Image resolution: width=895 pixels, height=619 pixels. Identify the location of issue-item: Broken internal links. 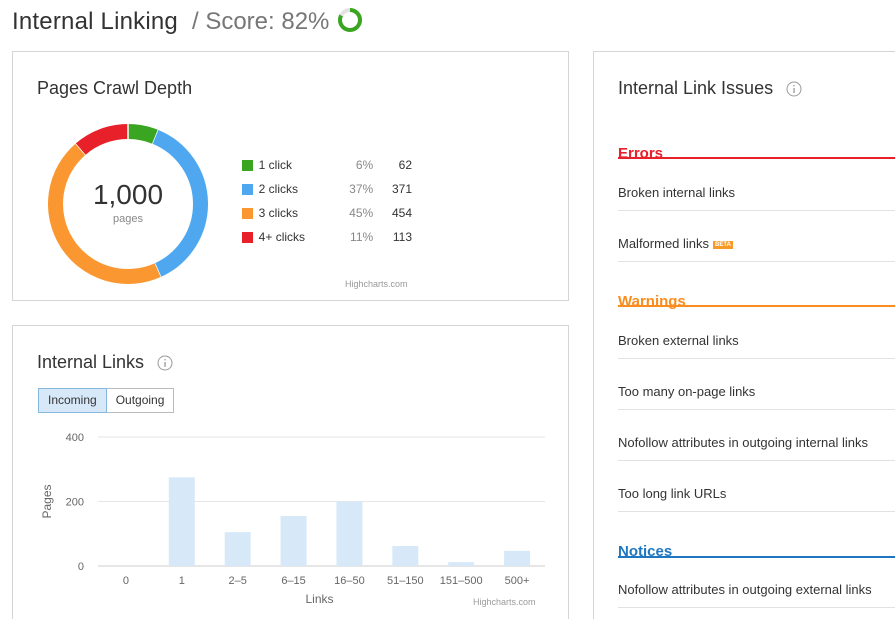
(756, 192).